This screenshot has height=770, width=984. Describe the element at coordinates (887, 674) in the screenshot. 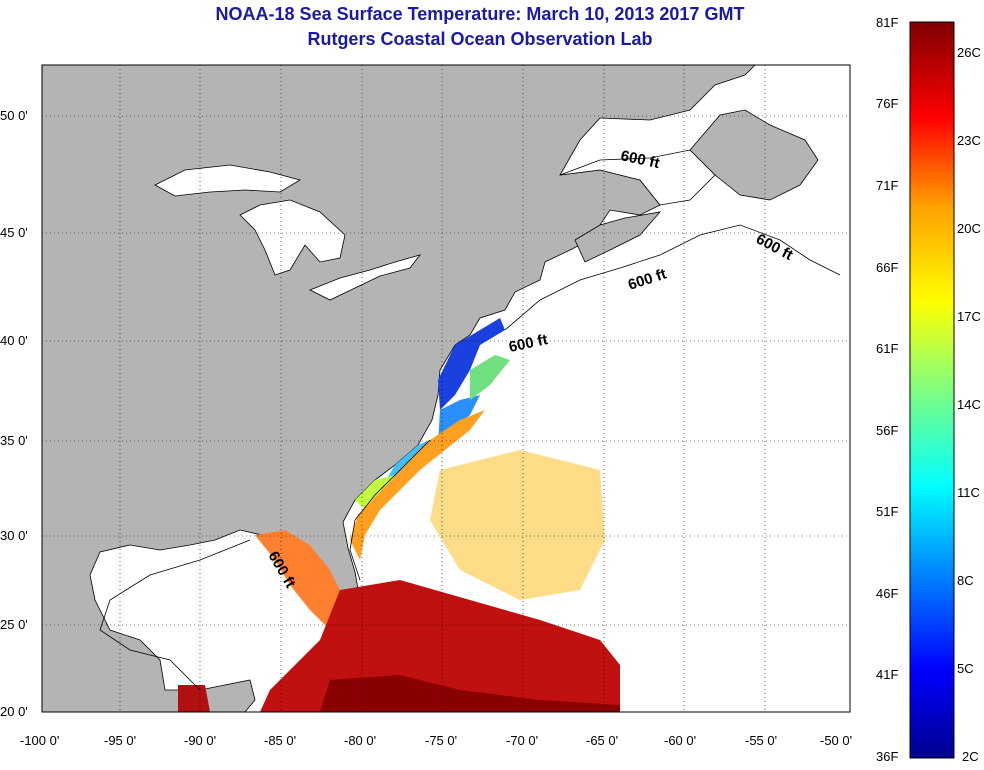

I see `colorbar-f-label: 41F` at that location.